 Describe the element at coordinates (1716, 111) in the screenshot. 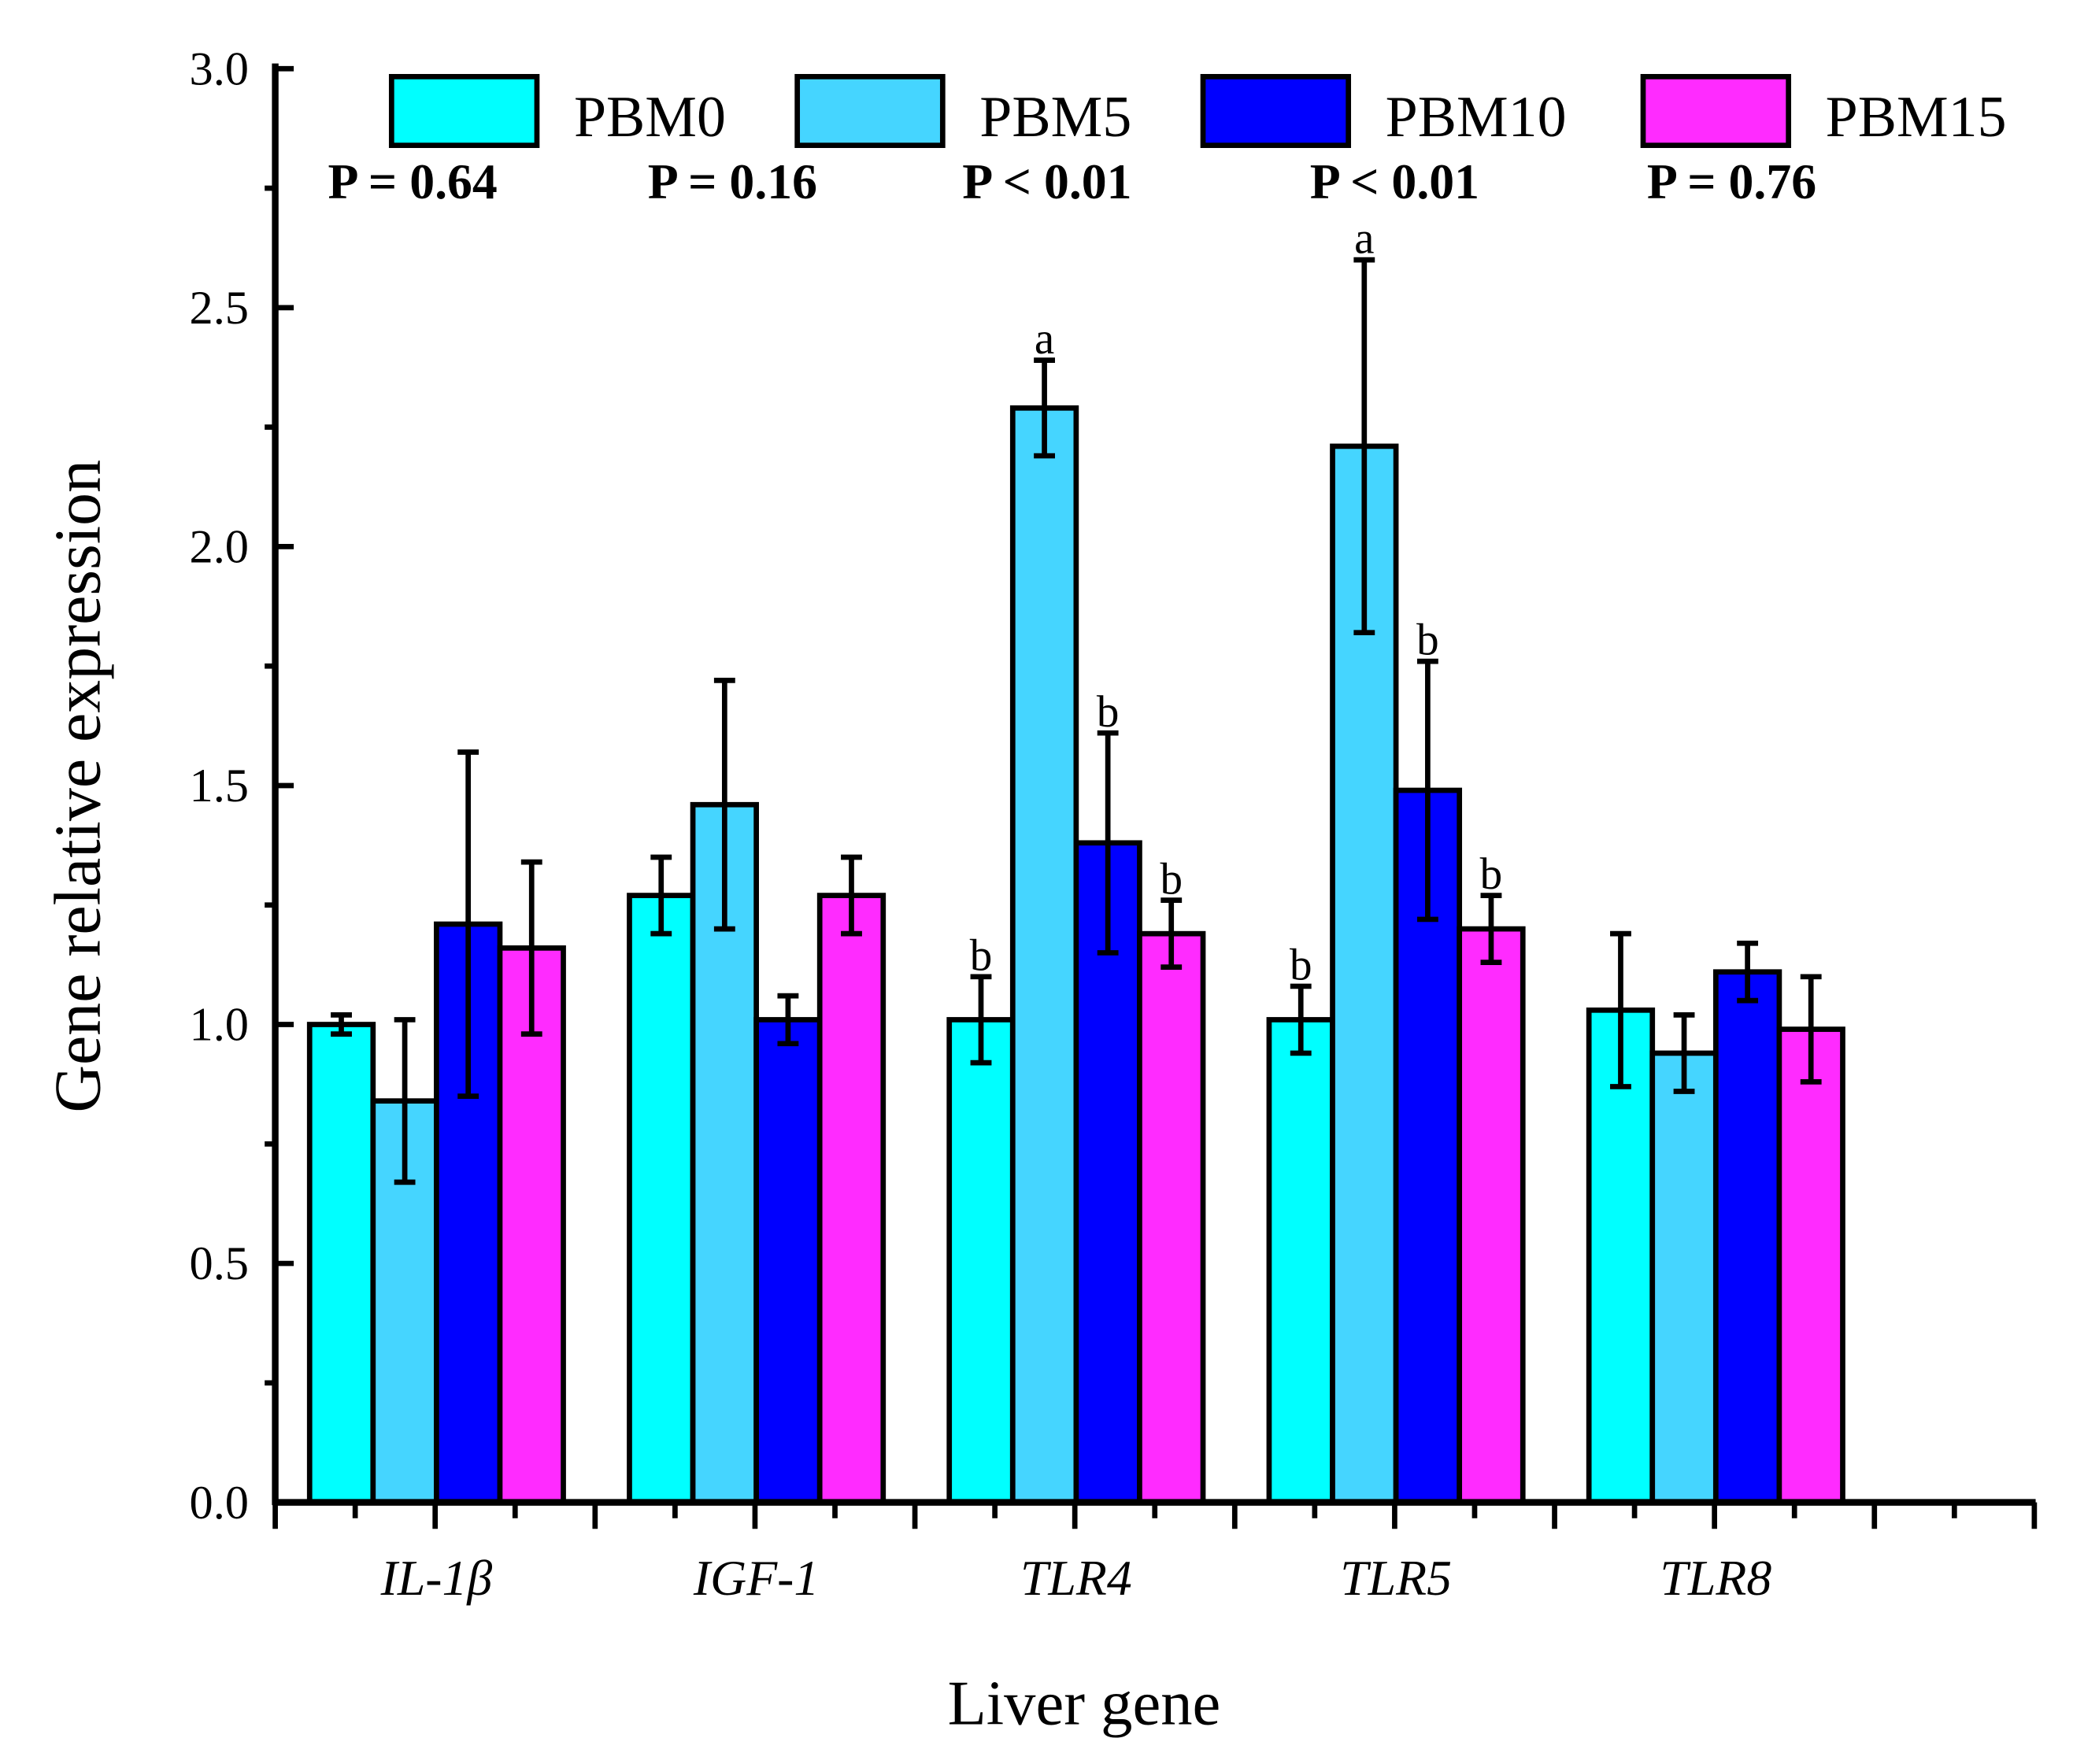

I see `legend-swatch-PBM15` at that location.